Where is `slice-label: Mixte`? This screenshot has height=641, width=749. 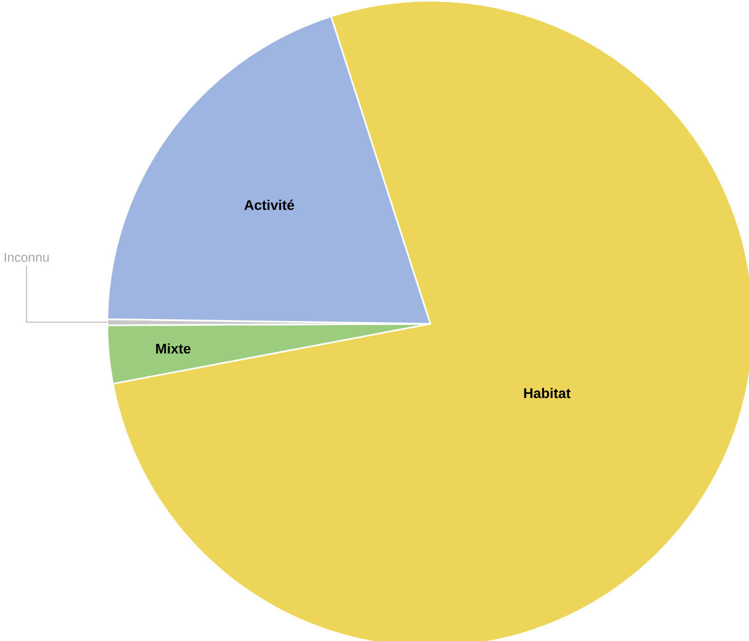
slice-label: Mixte is located at coordinates (173, 348).